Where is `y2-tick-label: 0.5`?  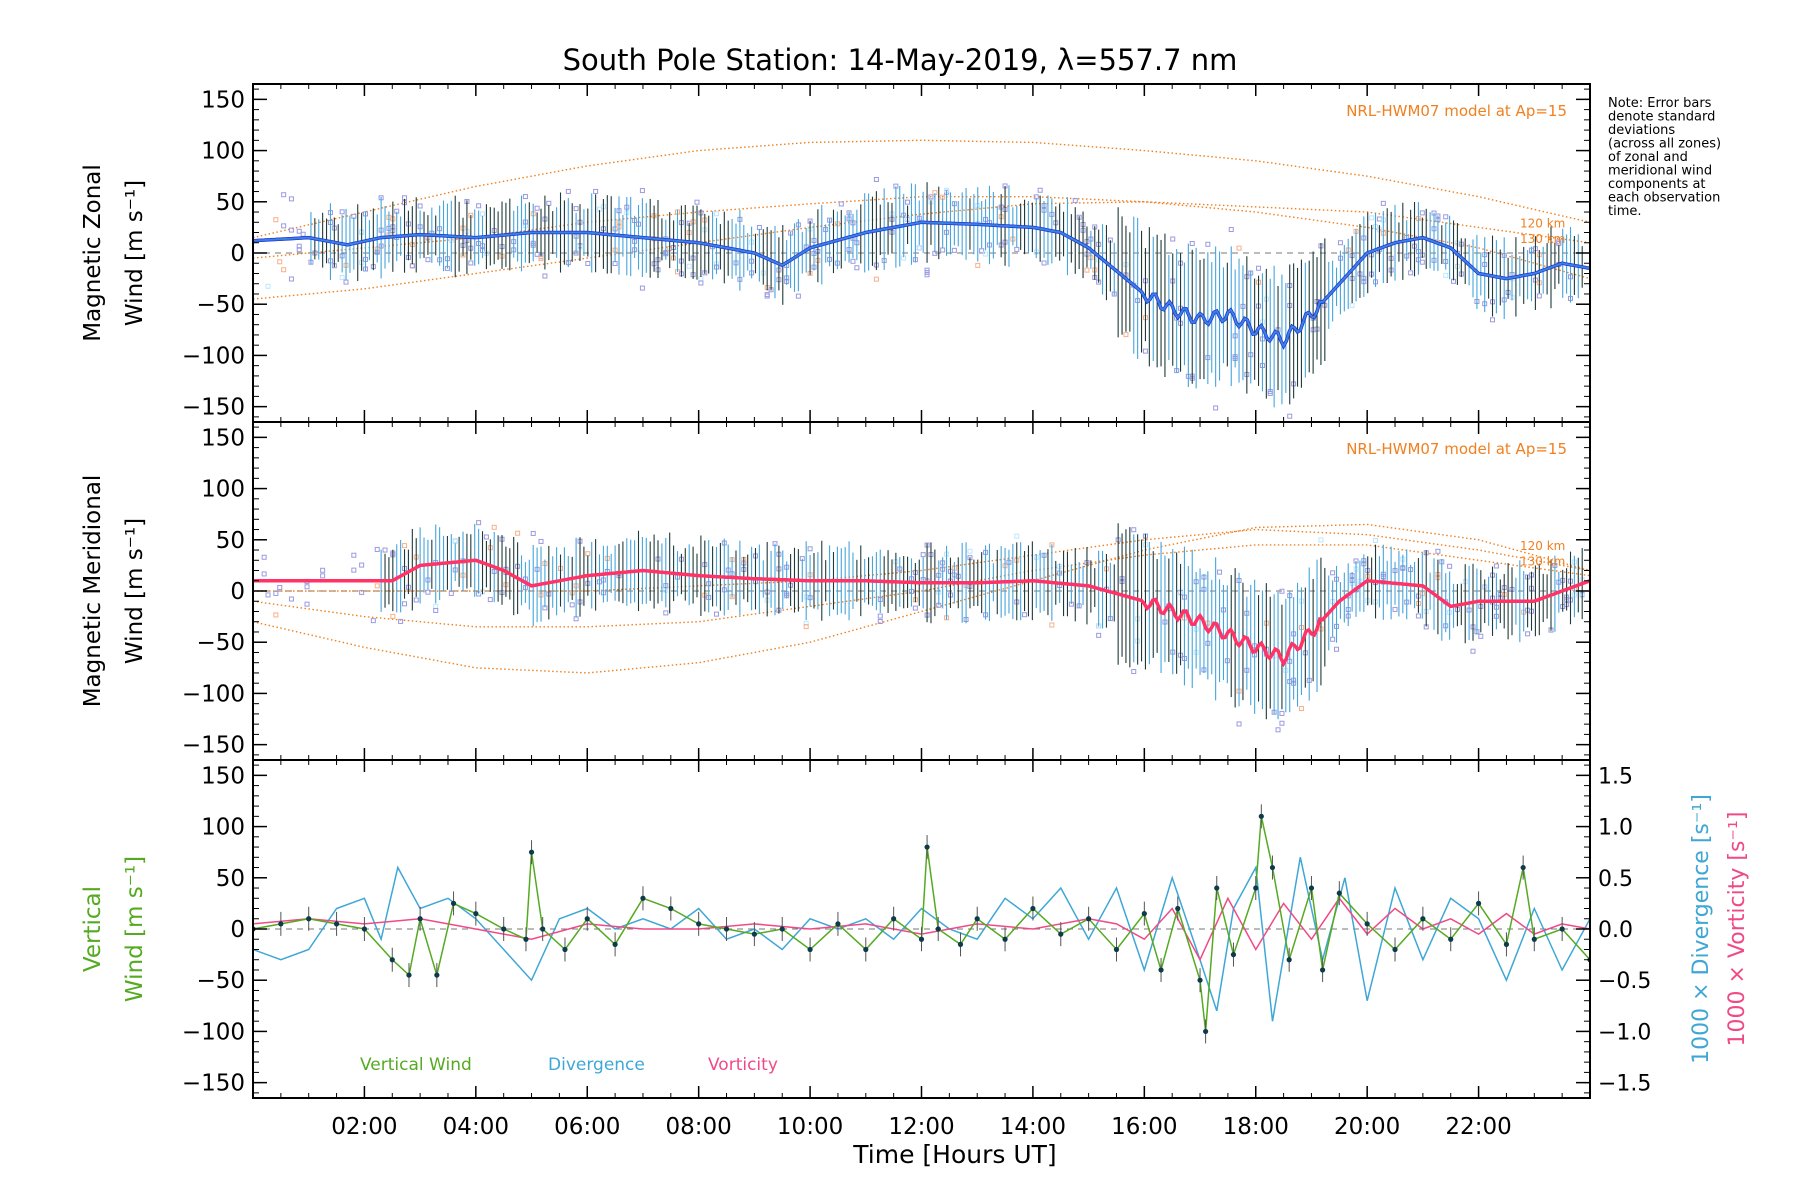
y2-tick-label: 0.5 is located at coordinates (1615, 879).